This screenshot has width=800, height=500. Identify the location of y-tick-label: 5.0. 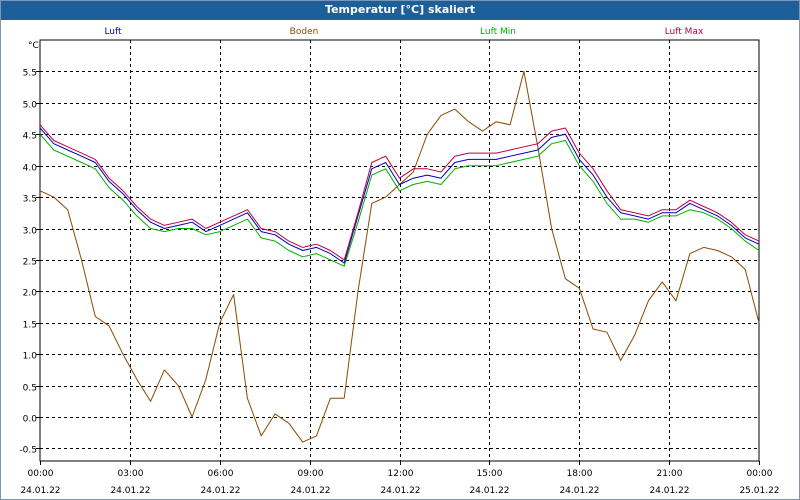
(30, 106).